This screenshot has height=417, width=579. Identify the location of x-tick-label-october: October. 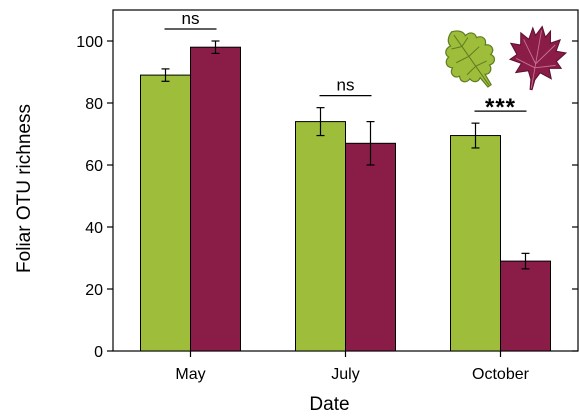
(501, 374).